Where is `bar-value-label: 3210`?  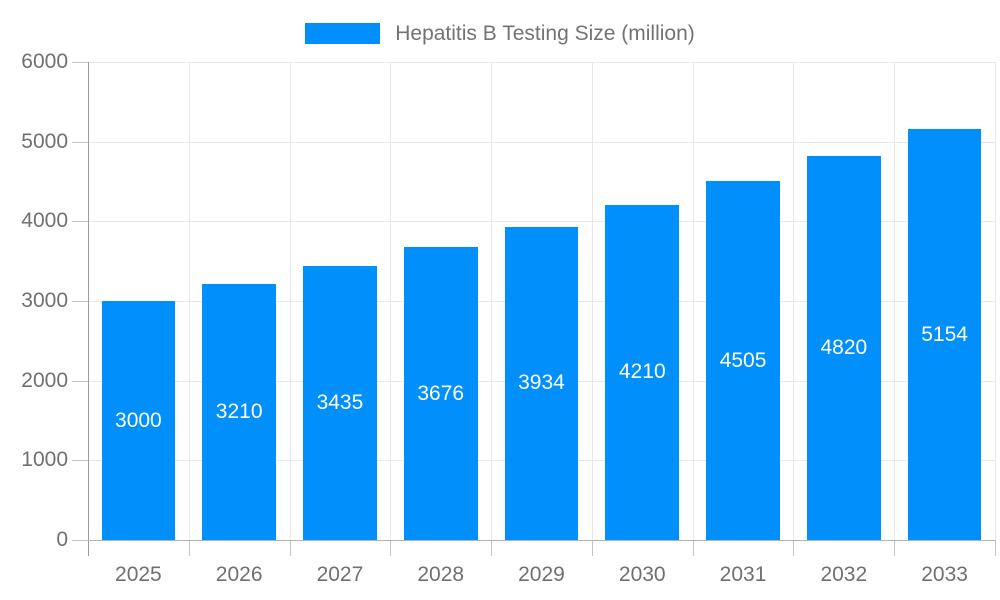 bar-value-label: 3210 is located at coordinates (239, 412).